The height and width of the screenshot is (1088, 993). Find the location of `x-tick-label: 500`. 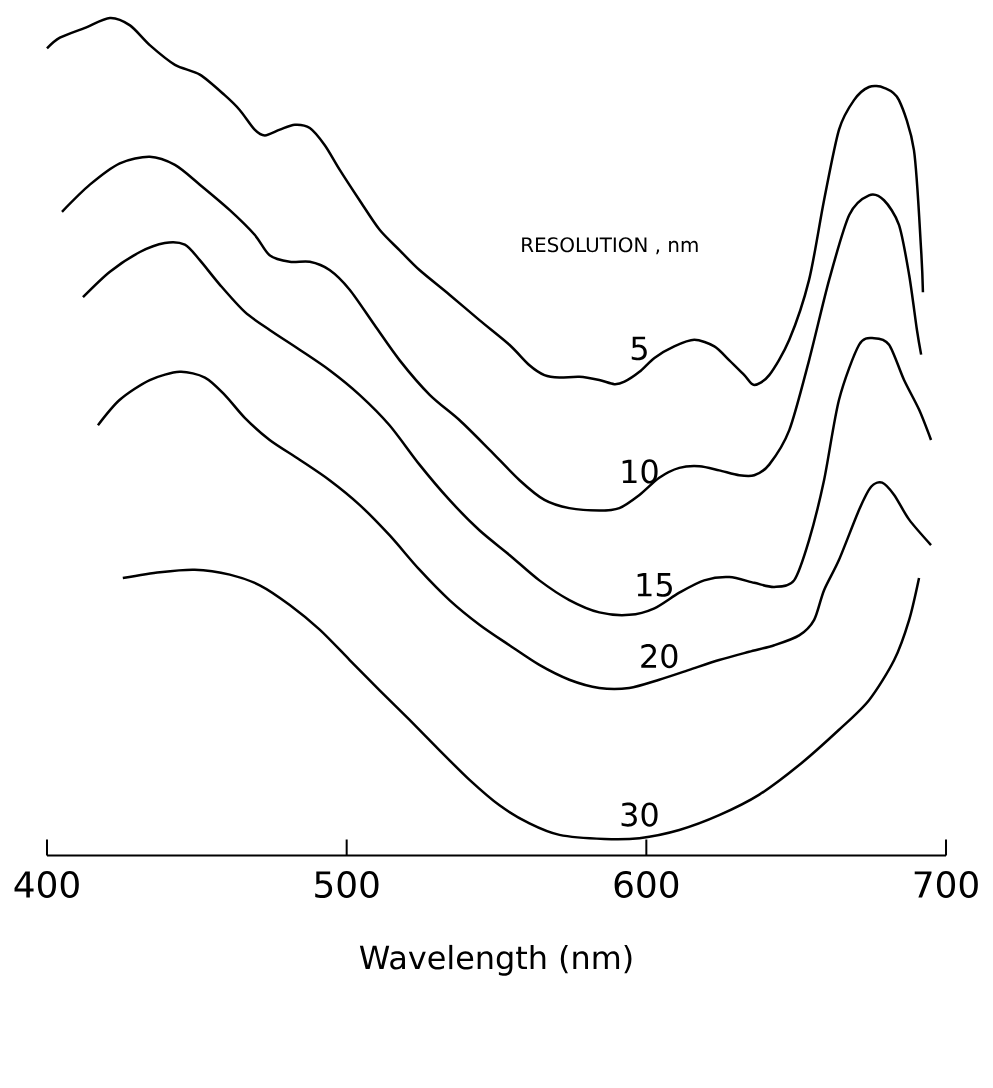

x-tick-label: 500 is located at coordinates (347, 884).